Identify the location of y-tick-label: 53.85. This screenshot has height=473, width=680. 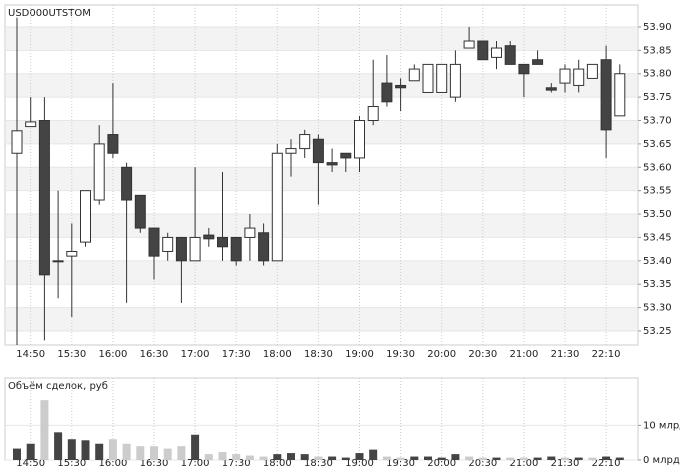
(657, 50).